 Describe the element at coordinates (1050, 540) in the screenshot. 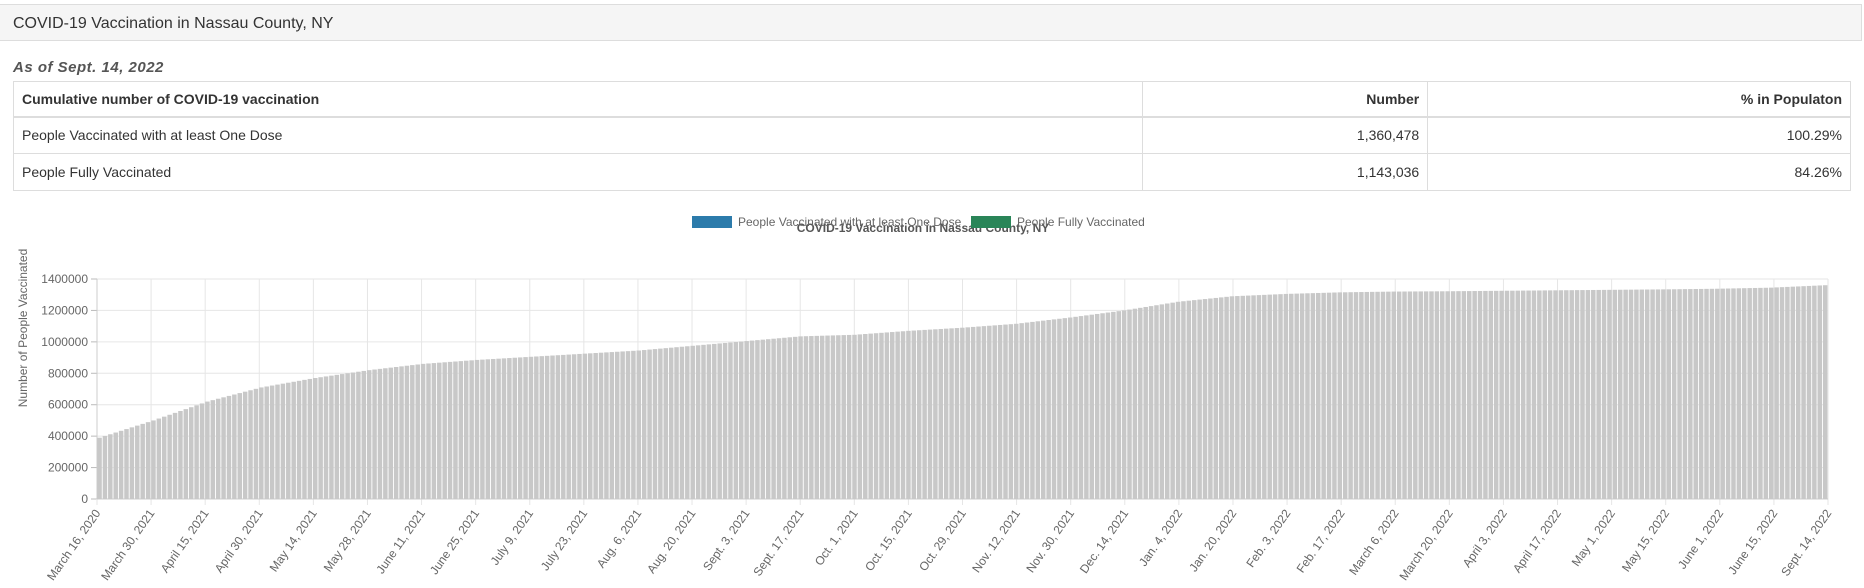

I see `x-tick-label: Nov. 30, 2021` at that location.